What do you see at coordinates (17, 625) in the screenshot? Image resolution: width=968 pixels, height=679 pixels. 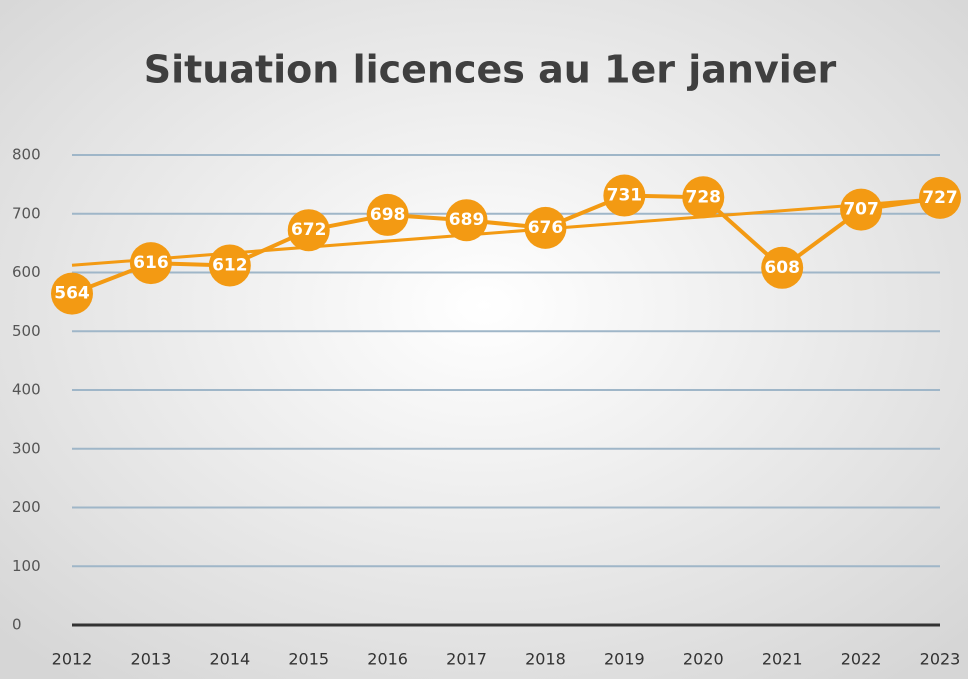 I see `y-tick-label: 0` at bounding box center [17, 625].